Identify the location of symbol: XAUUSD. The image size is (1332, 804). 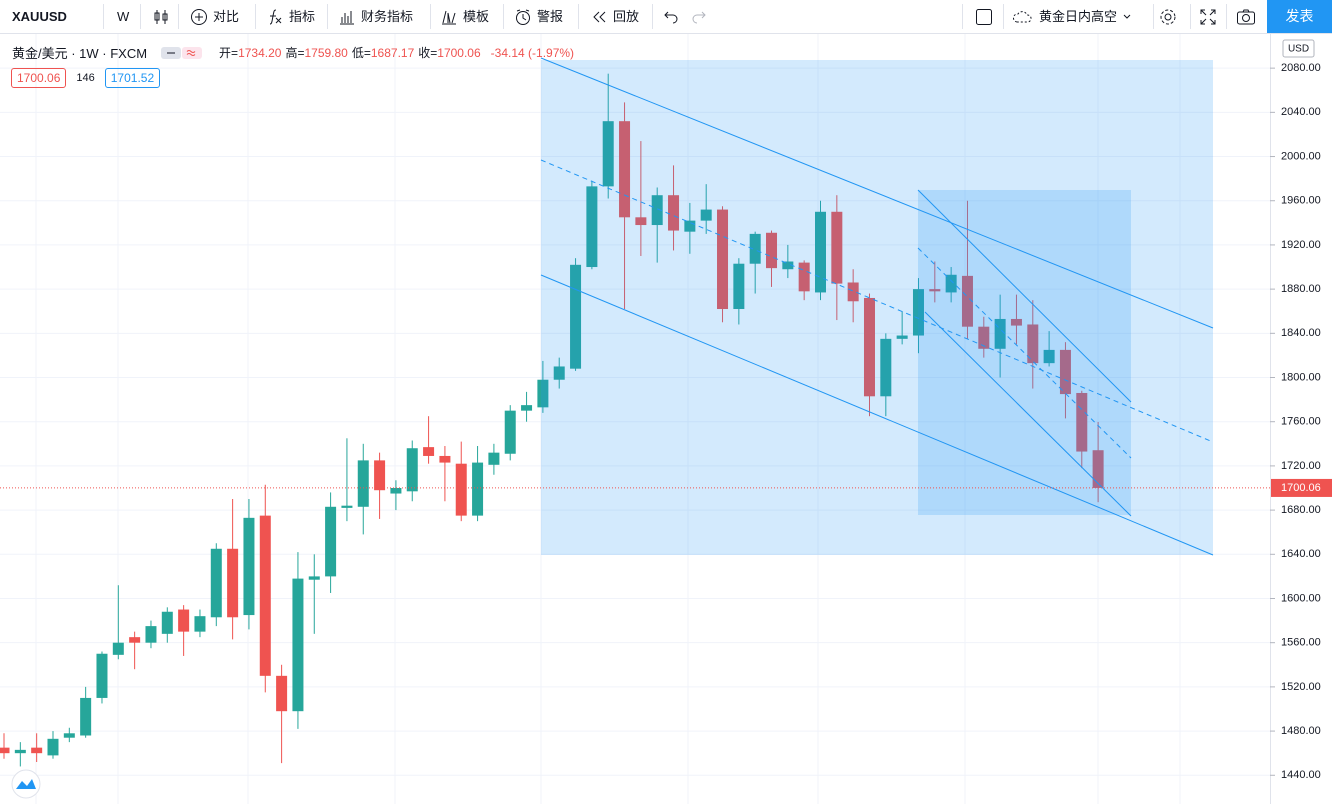
(39, 16).